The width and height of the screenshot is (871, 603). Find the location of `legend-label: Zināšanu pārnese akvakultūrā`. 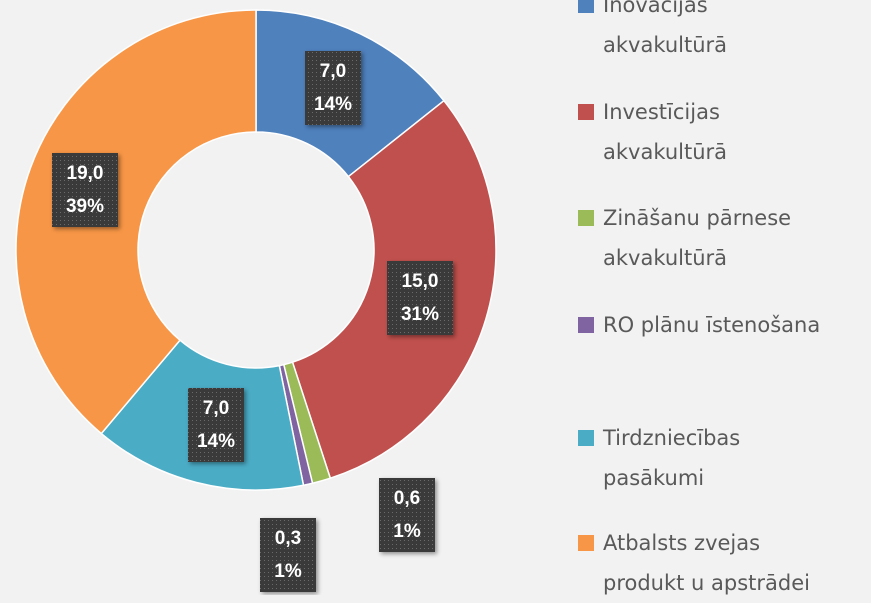

legend-label: Zināšanu pārnese akvakultūrā is located at coordinates (697, 238).